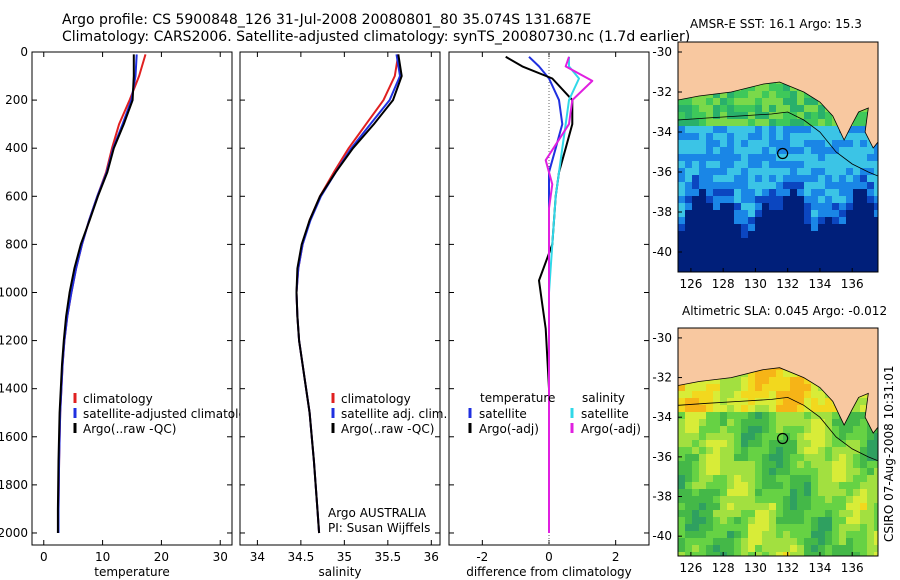 Image resolution: width=900 pixels, height=580 pixels. Describe the element at coordinates (161, 557) in the screenshot. I see `temperature-xtick-label: 20` at that location.